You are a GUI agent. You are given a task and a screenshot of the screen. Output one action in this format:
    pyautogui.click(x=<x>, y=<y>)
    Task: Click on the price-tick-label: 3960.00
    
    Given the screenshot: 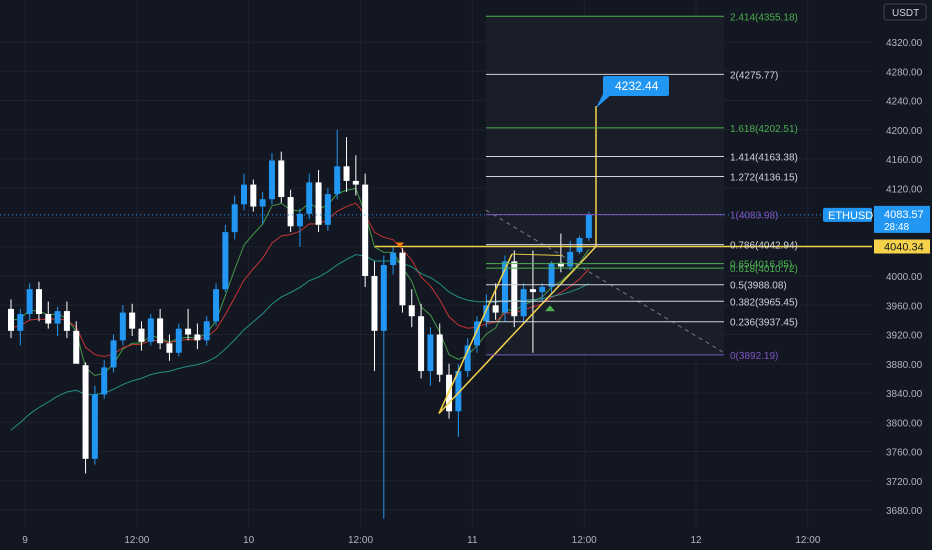 What is the action you would take?
    pyautogui.click(x=904, y=306)
    